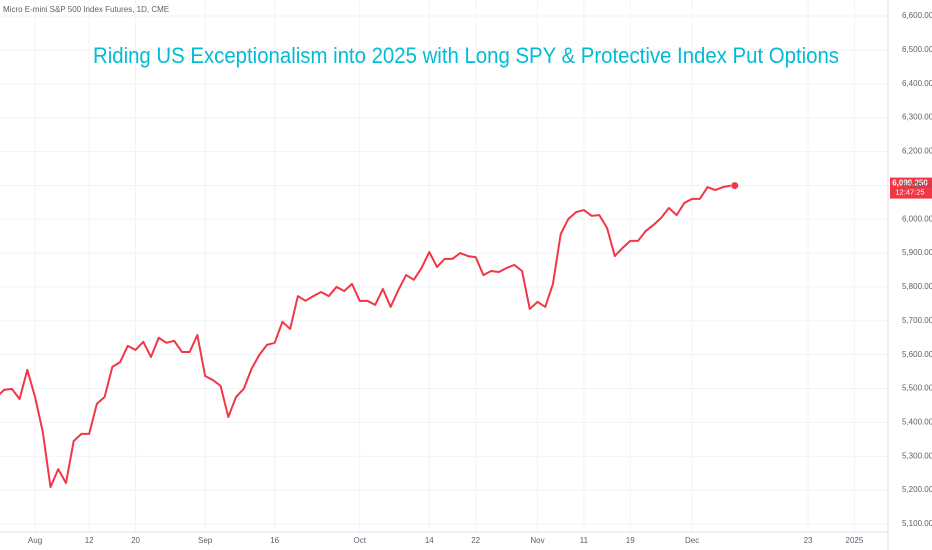 The width and height of the screenshot is (932, 550). Describe the element at coordinates (89, 540) in the screenshot. I see `x-tick-label: 12` at that location.